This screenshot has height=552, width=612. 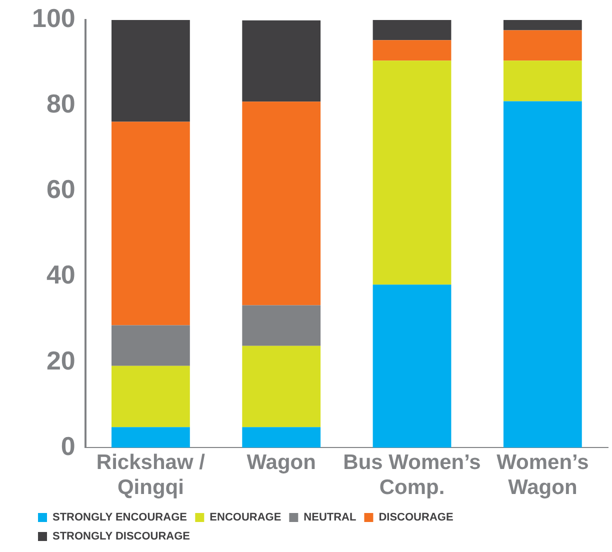 What do you see at coordinates (119, 518) in the screenshot?
I see `legend-label: STRONGLY ENCOURAGE` at bounding box center [119, 518].